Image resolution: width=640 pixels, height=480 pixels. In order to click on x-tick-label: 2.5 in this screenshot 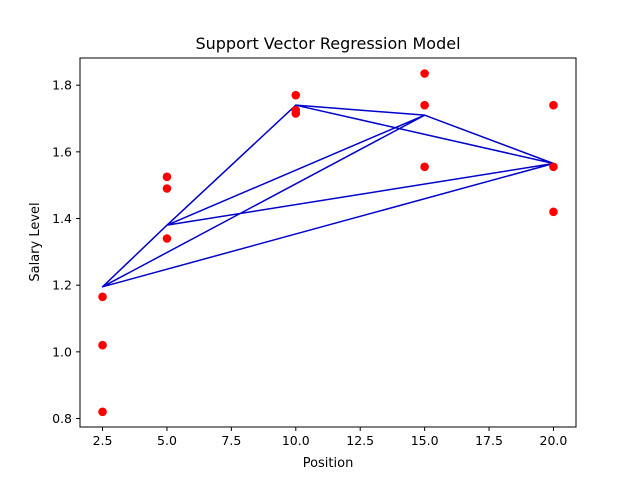, I will do `click(103, 440)`.